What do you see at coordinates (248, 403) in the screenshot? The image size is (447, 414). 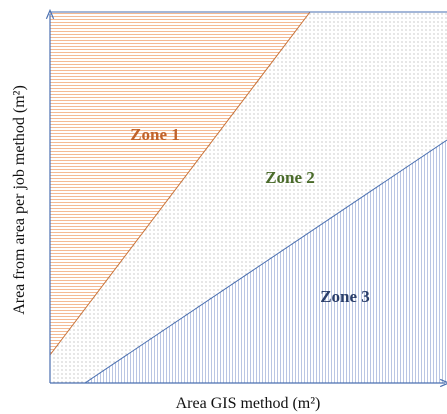 I see `x-axis-label: Area GIS method (m²)` at bounding box center [248, 403].